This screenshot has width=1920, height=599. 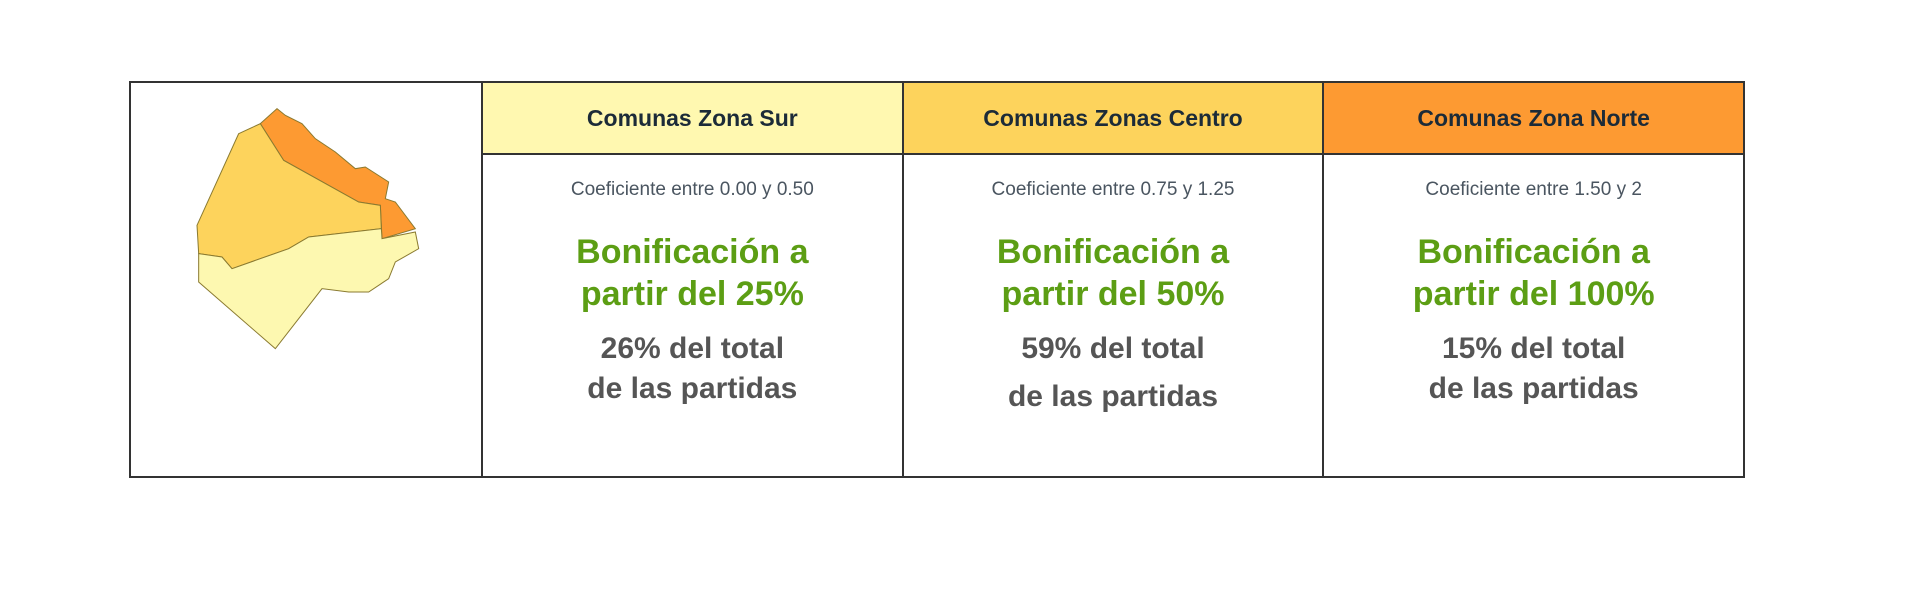 I want to click on bonus-line: partir del 50%, so click(x=1113, y=294).